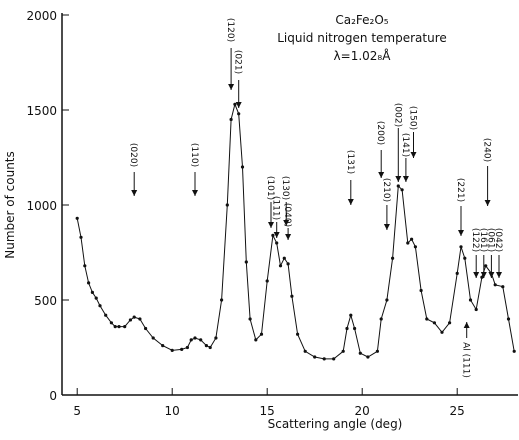 The height and width of the screenshot is (440, 519). I want to click on y-tick-label: 0, so click(53, 396).